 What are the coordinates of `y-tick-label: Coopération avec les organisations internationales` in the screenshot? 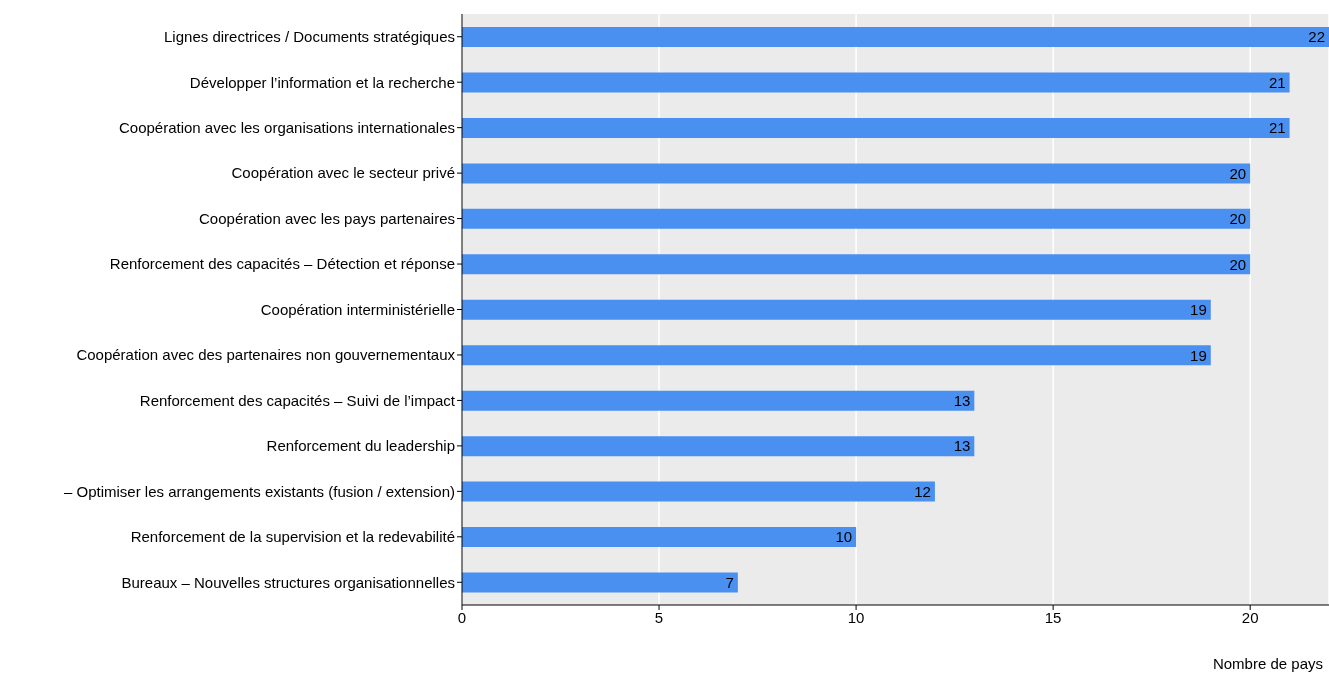 It's located at (286, 127).